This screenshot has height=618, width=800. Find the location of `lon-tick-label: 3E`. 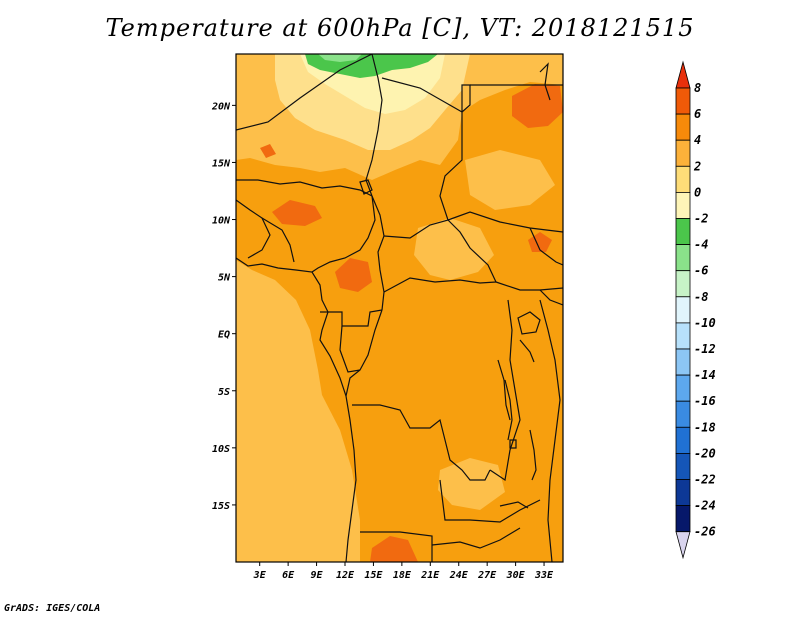

lon-tick-label: 3E is located at coordinates (260, 575).